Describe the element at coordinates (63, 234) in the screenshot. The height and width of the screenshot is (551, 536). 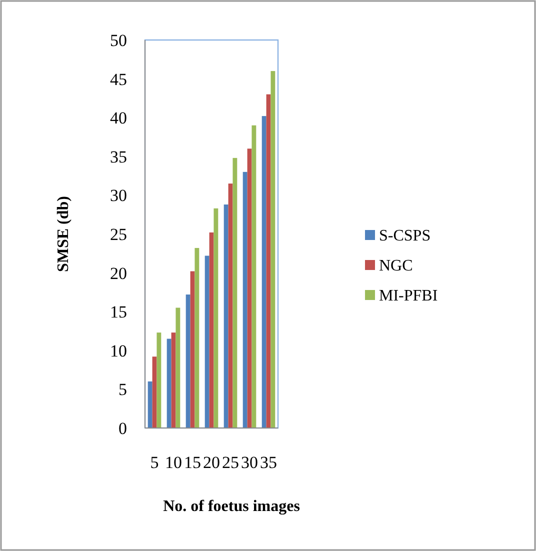
I see `y-axis-title: SMSE (db)` at that location.